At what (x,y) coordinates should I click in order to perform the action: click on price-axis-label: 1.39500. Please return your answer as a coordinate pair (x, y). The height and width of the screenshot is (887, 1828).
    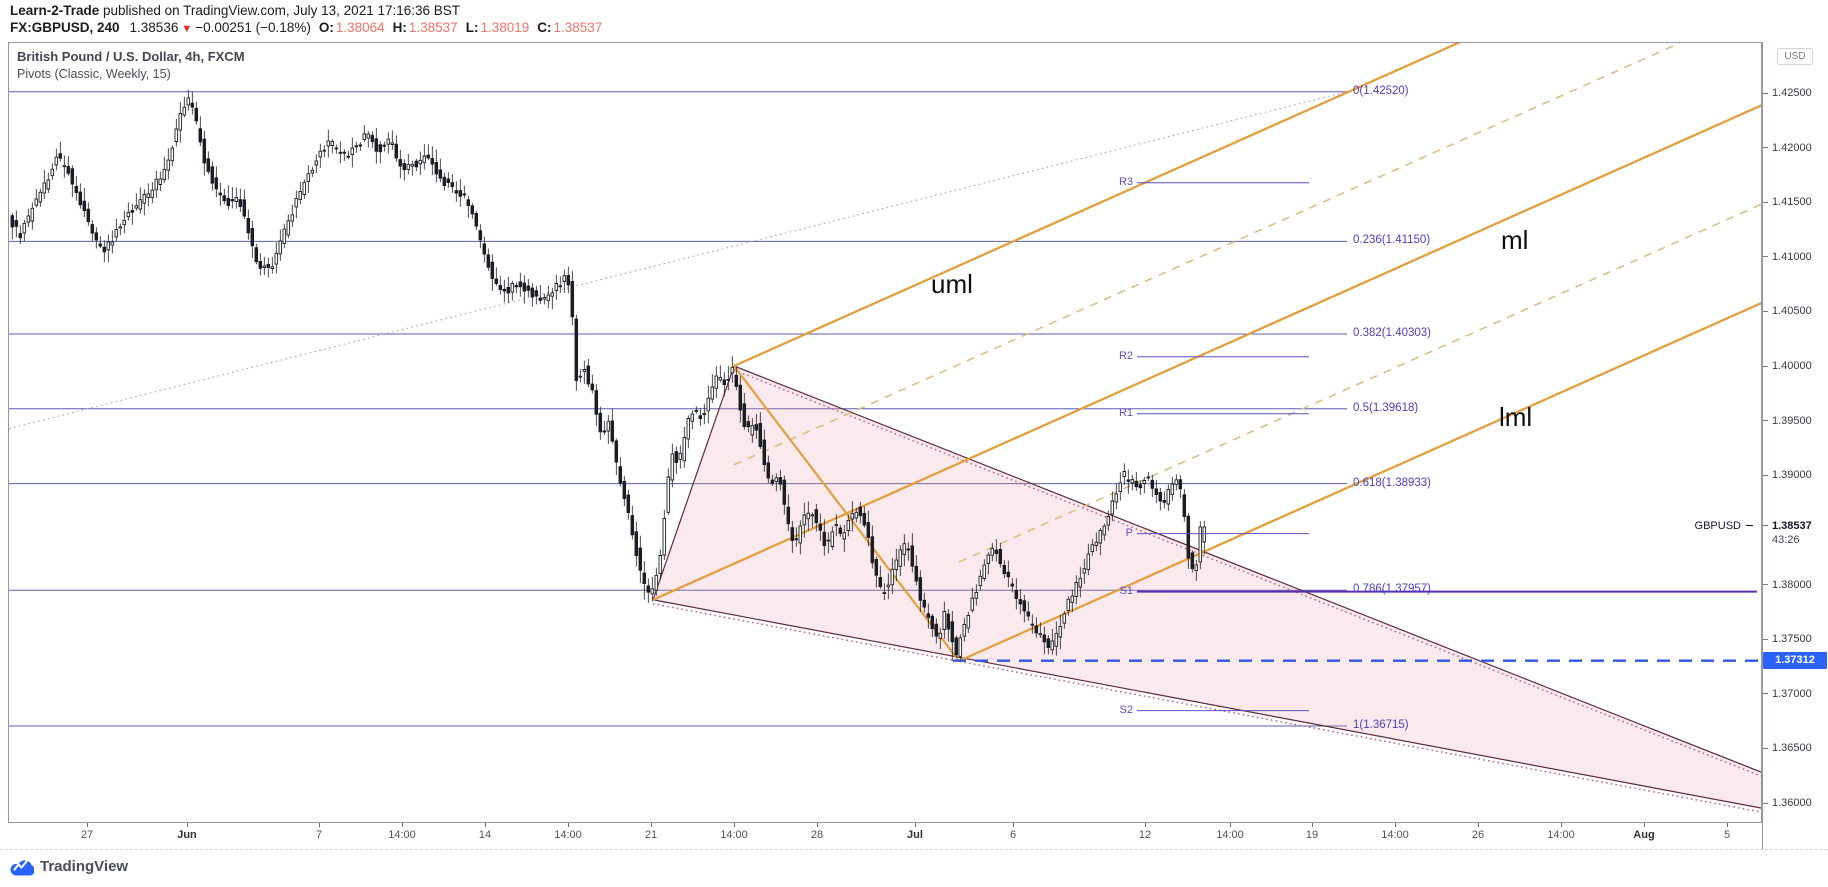
    Looking at the image, I should click on (1787, 421).